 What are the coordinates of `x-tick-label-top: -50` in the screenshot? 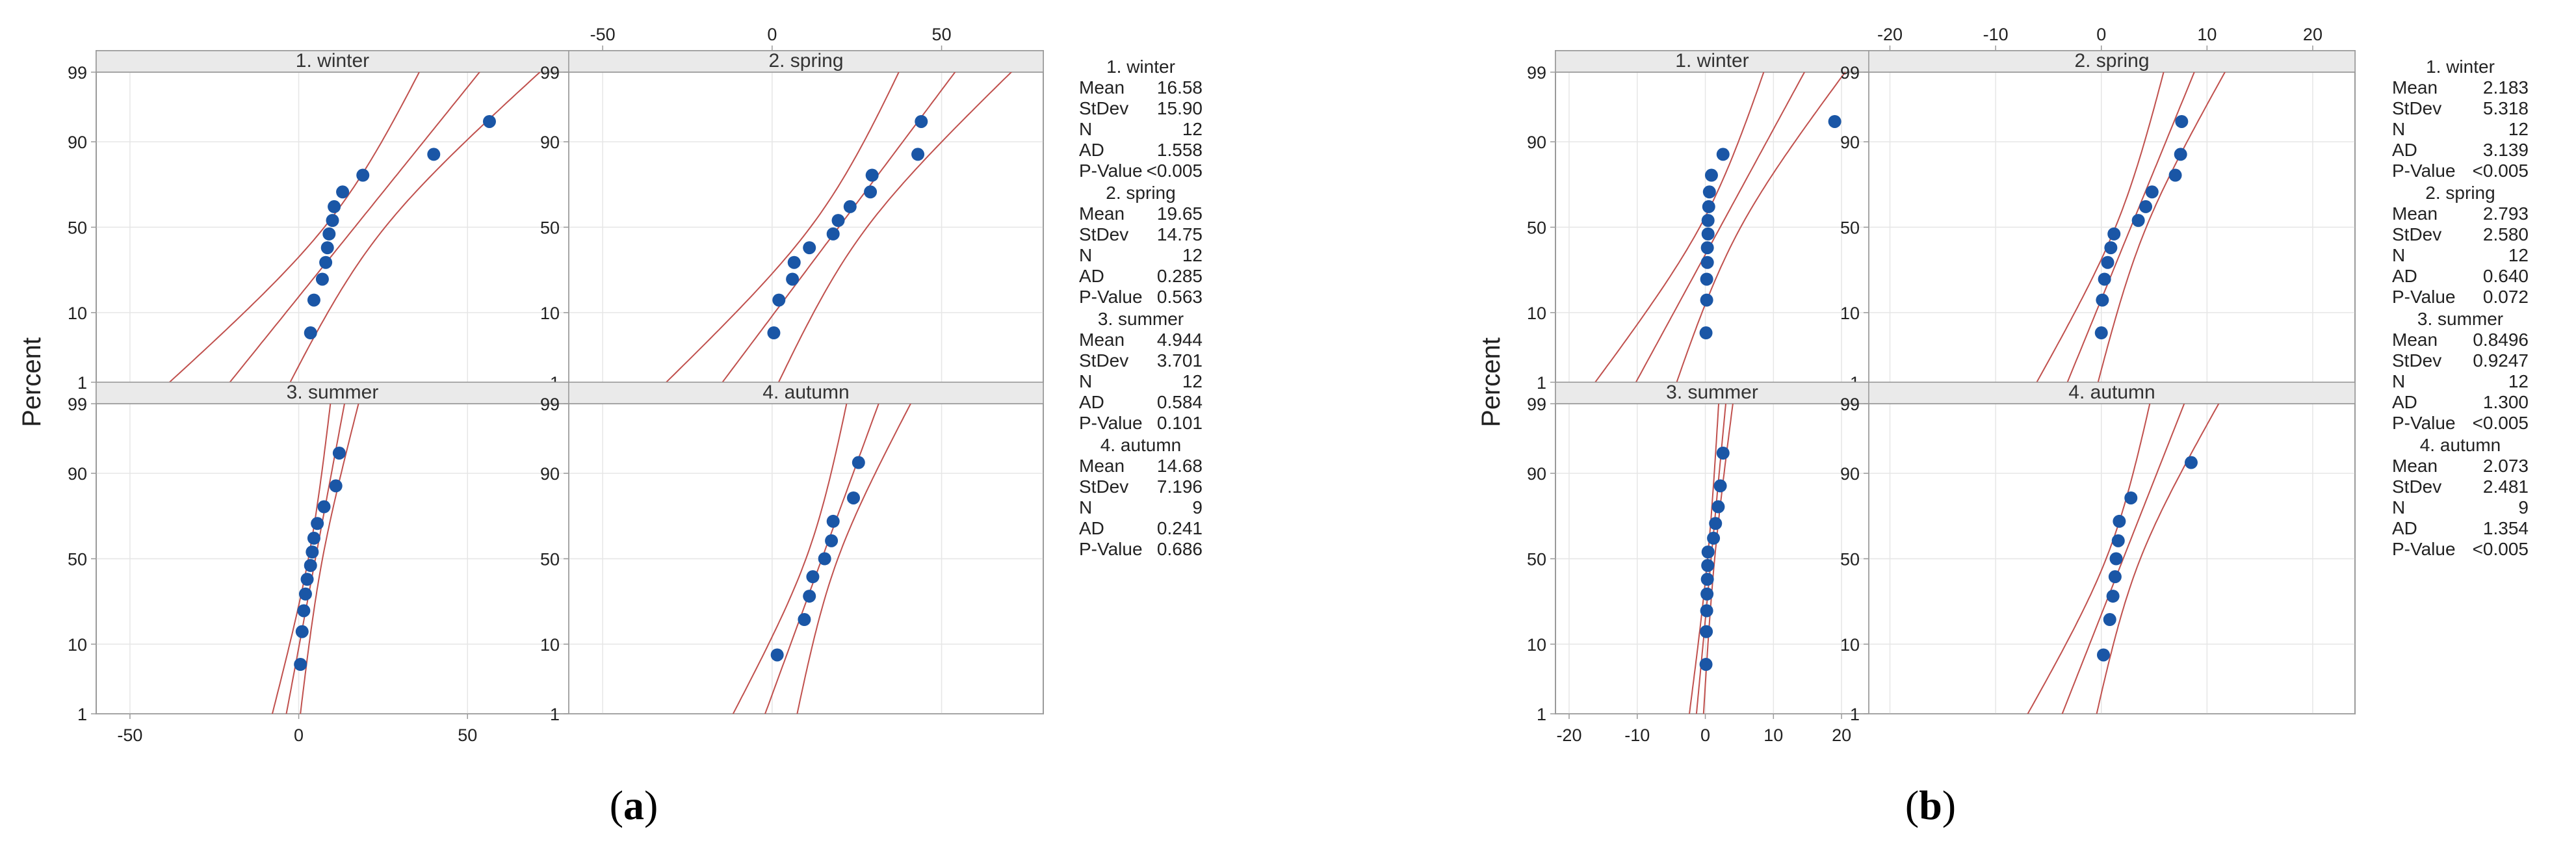 It's located at (603, 34).